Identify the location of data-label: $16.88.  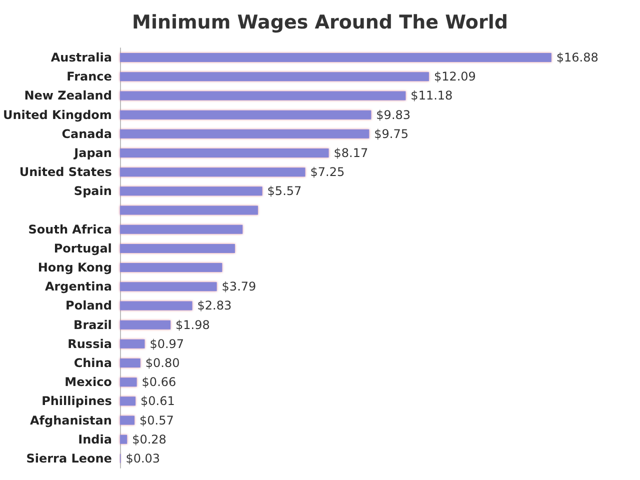
(577, 57).